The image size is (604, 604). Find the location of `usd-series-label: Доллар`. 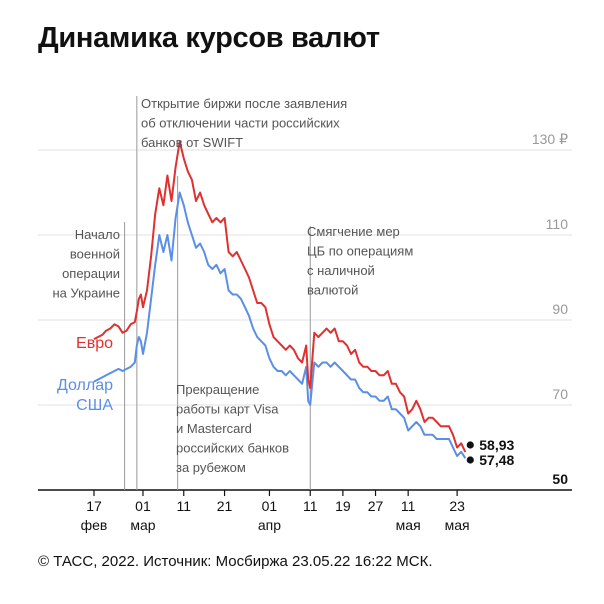

usd-series-label: Доллар is located at coordinates (85, 385).